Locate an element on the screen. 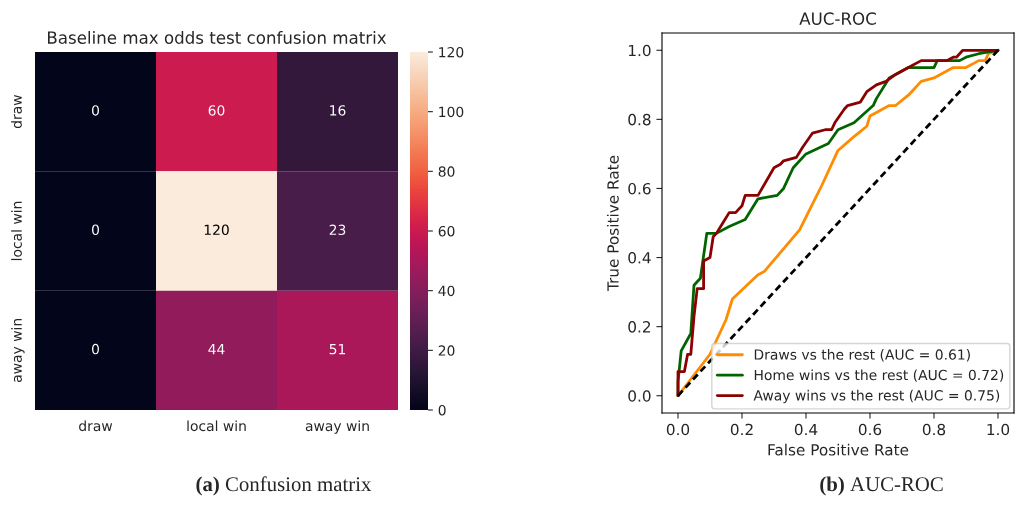  data-label: 16 is located at coordinates (338, 110).